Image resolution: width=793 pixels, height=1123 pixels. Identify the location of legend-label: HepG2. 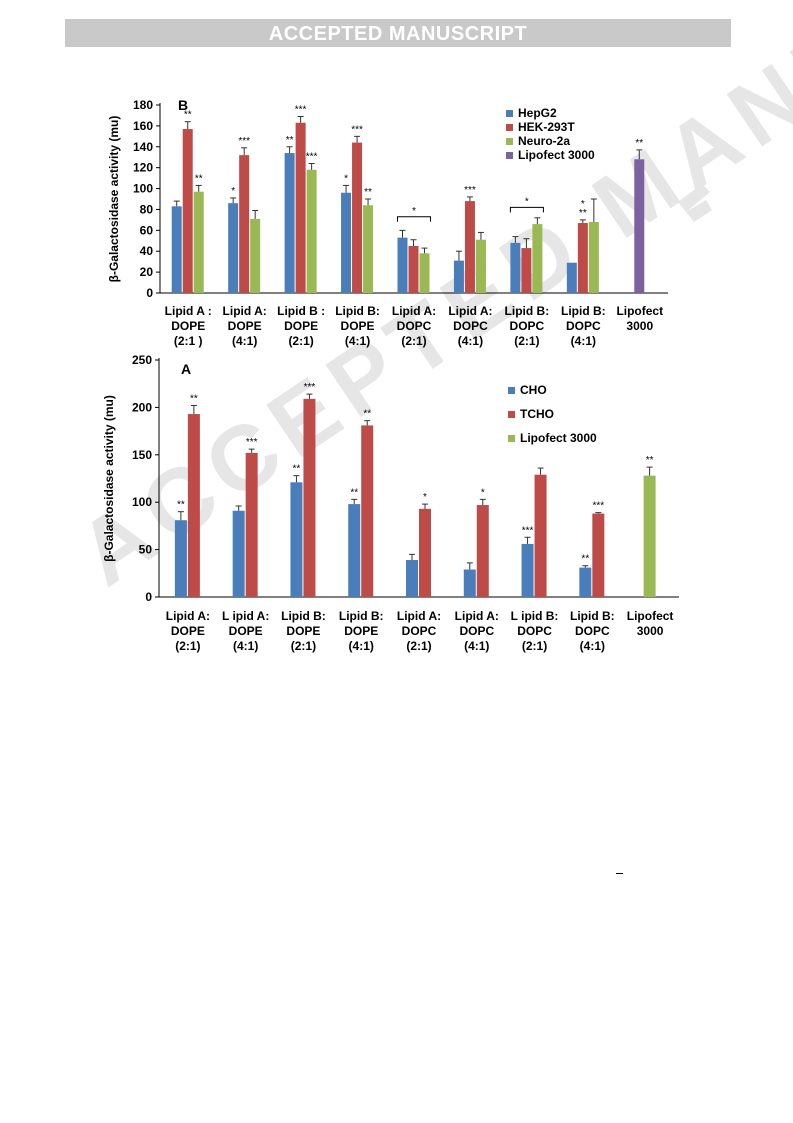
(537, 113).